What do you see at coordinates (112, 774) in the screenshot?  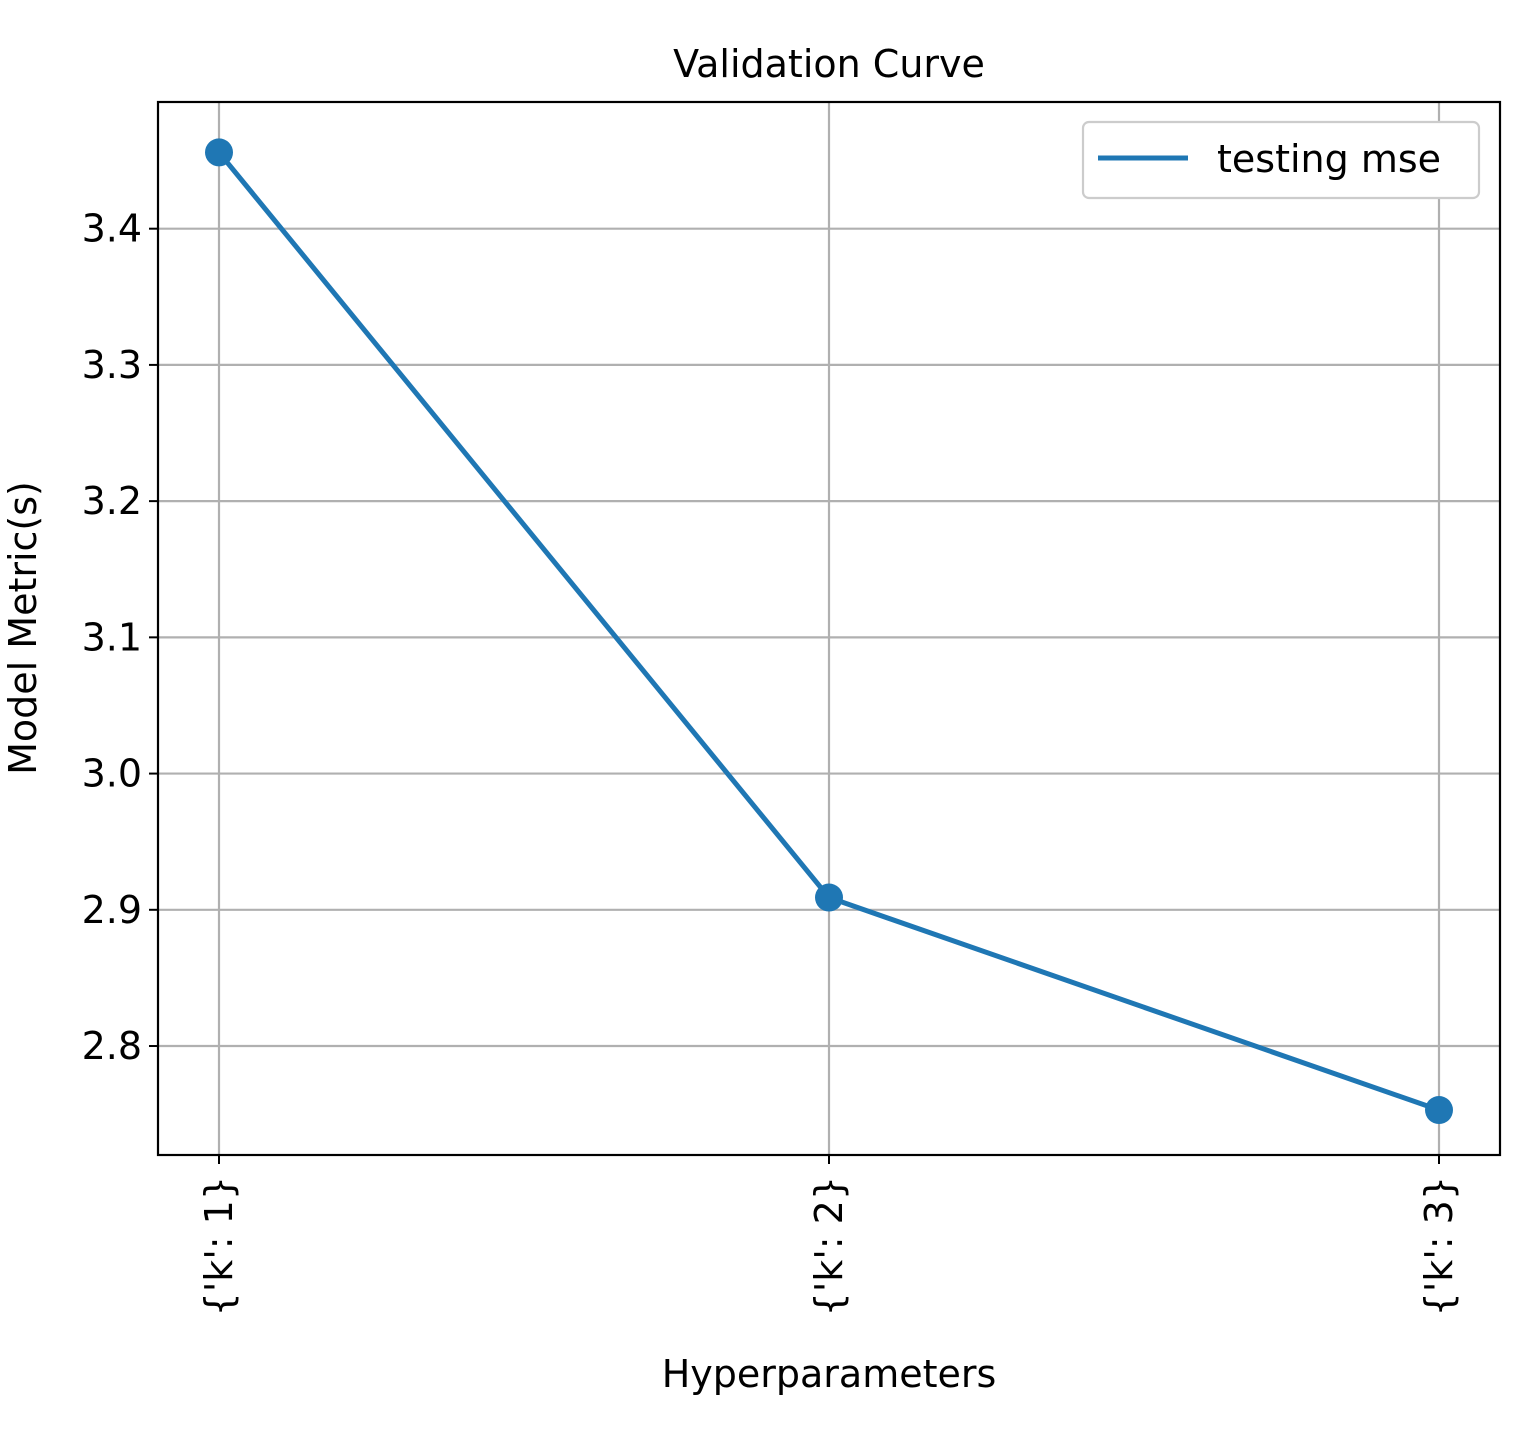 I see `y-tick-label: 3.0` at bounding box center [112, 774].